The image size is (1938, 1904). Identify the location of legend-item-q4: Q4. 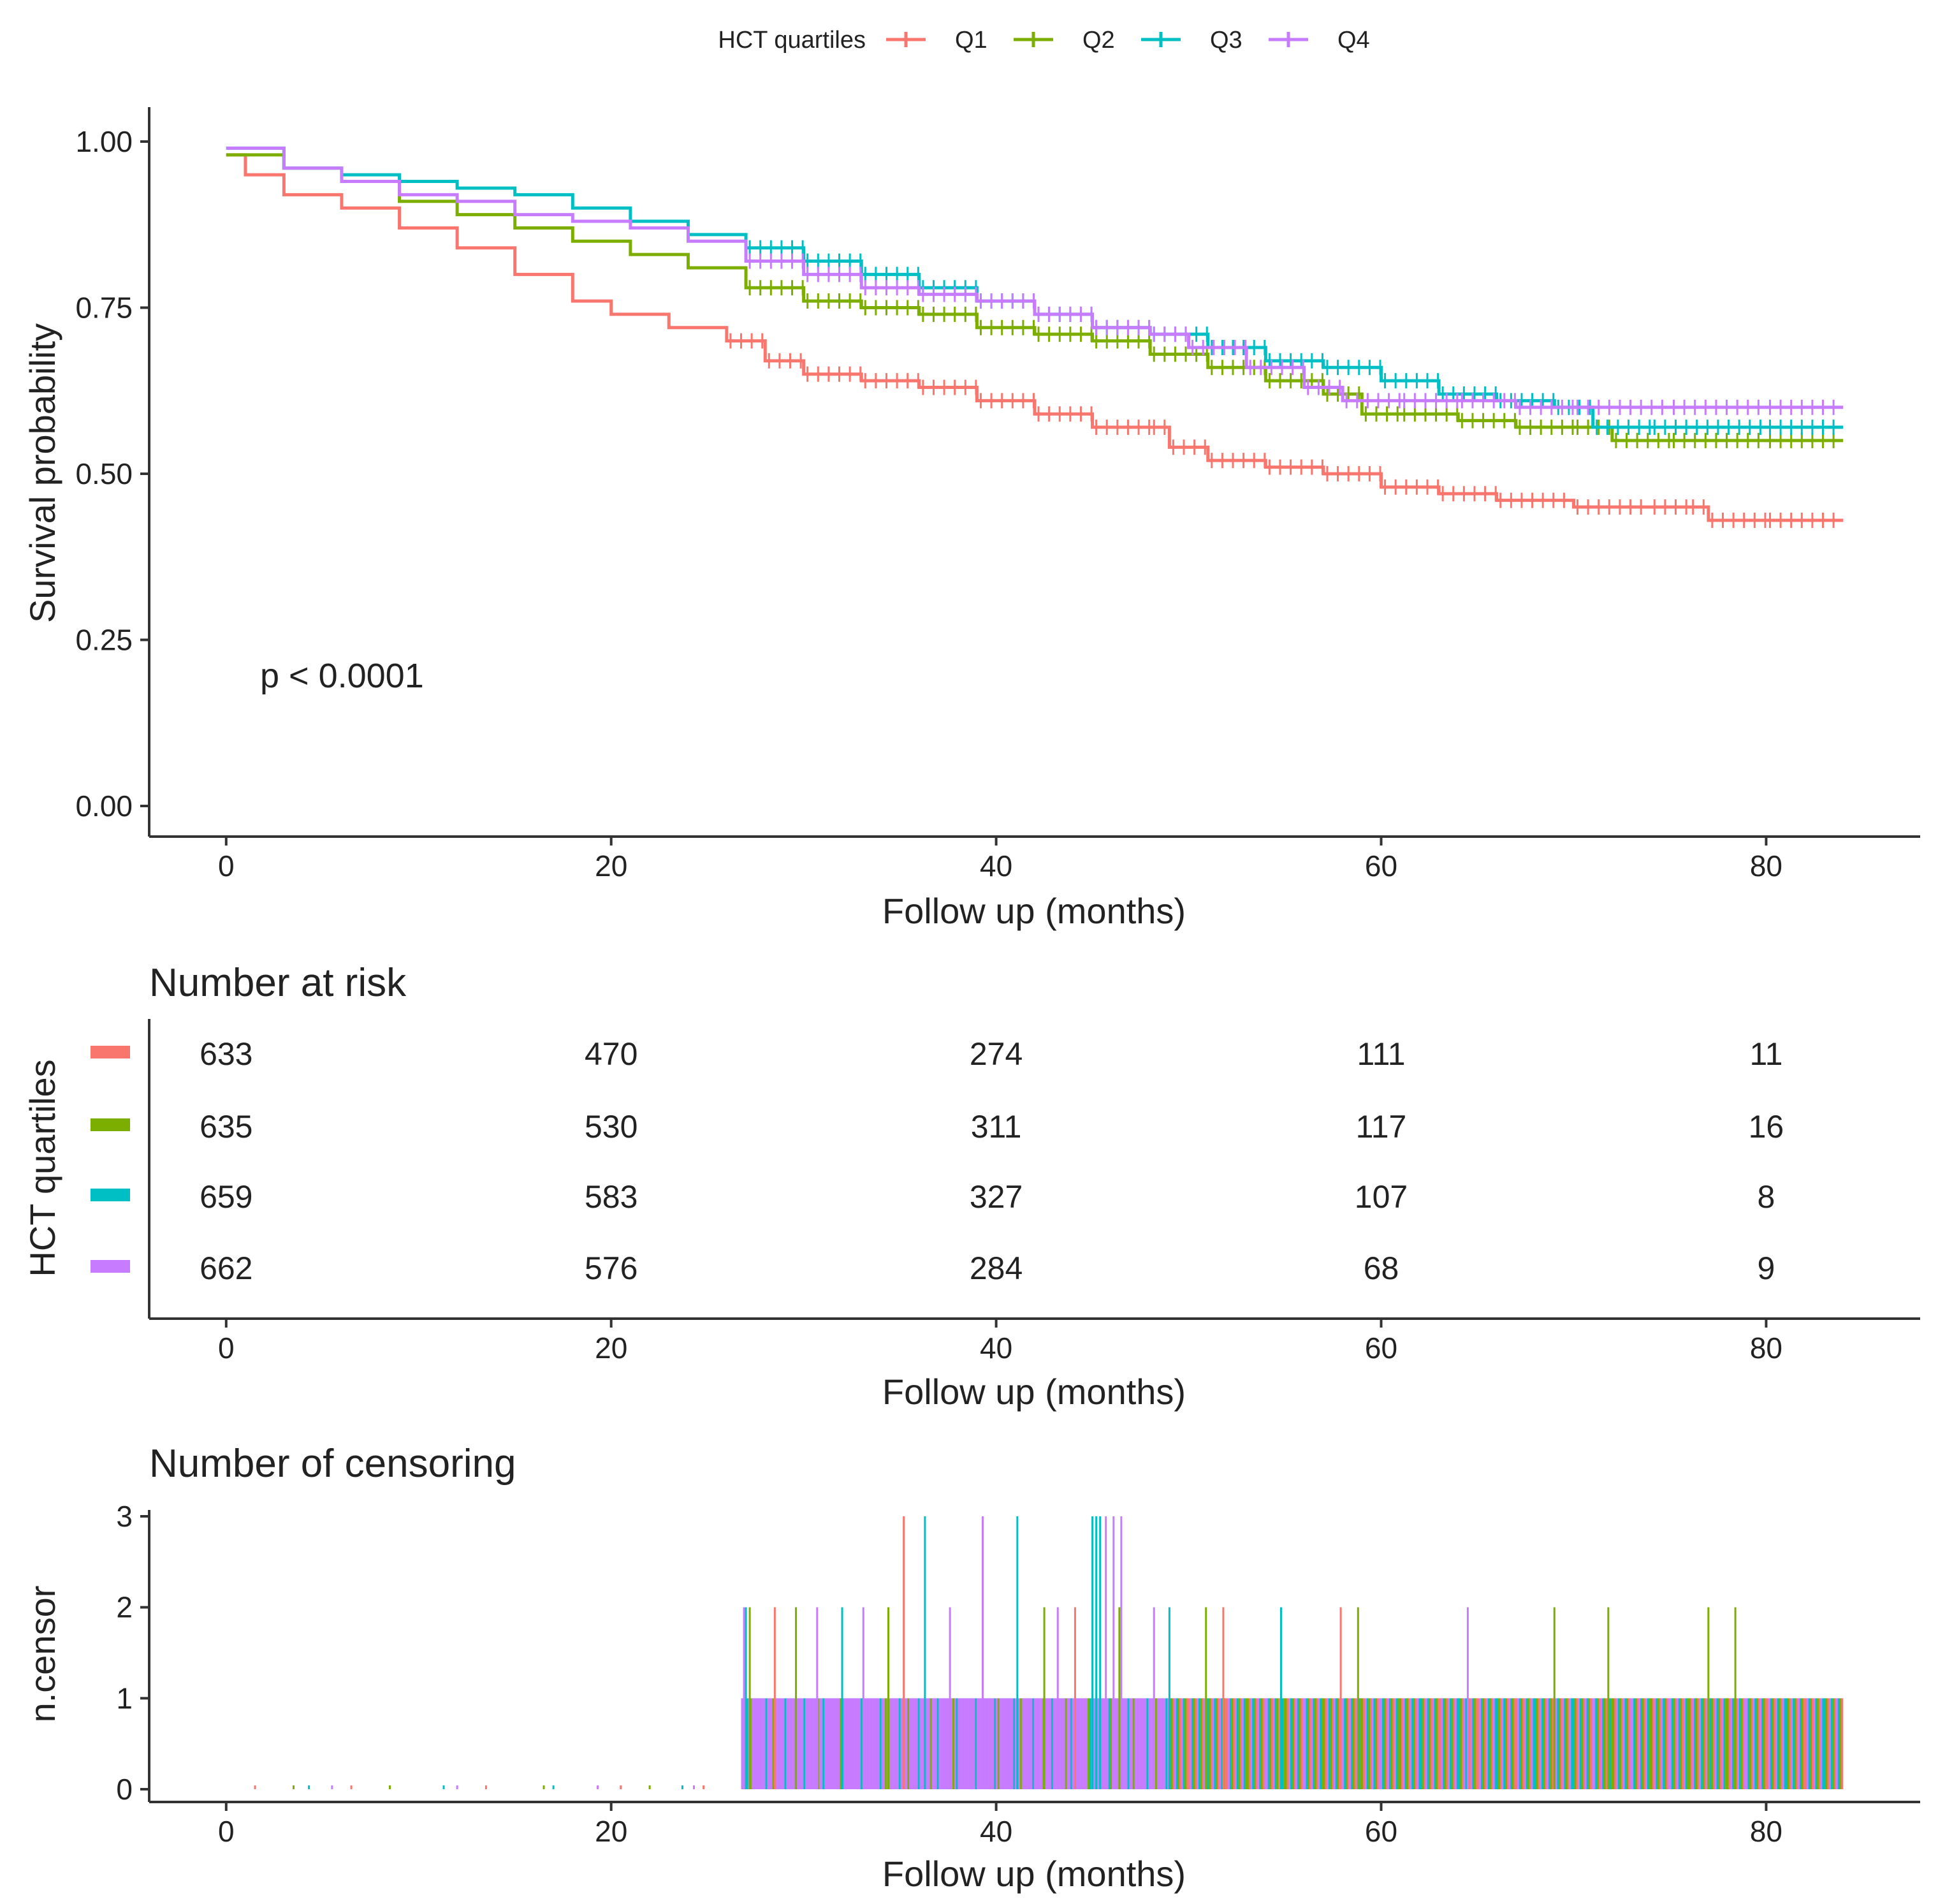
(1319, 40).